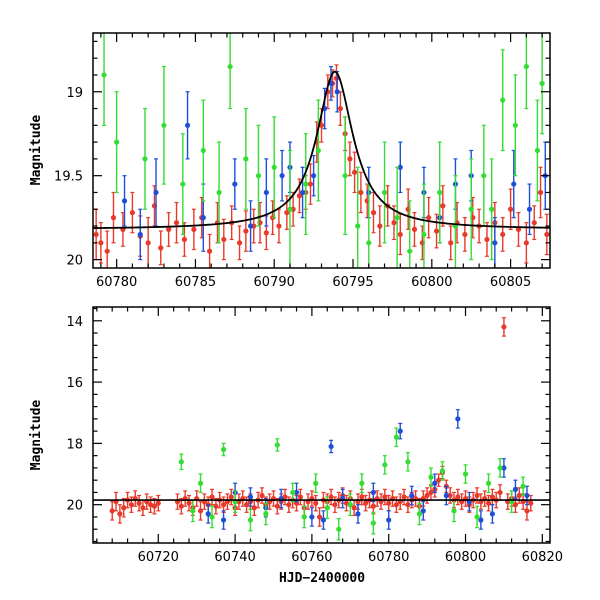 This screenshot has height=600, width=600. Describe the element at coordinates (465, 557) in the screenshot. I see `x-tick-label: 60800` at that location.